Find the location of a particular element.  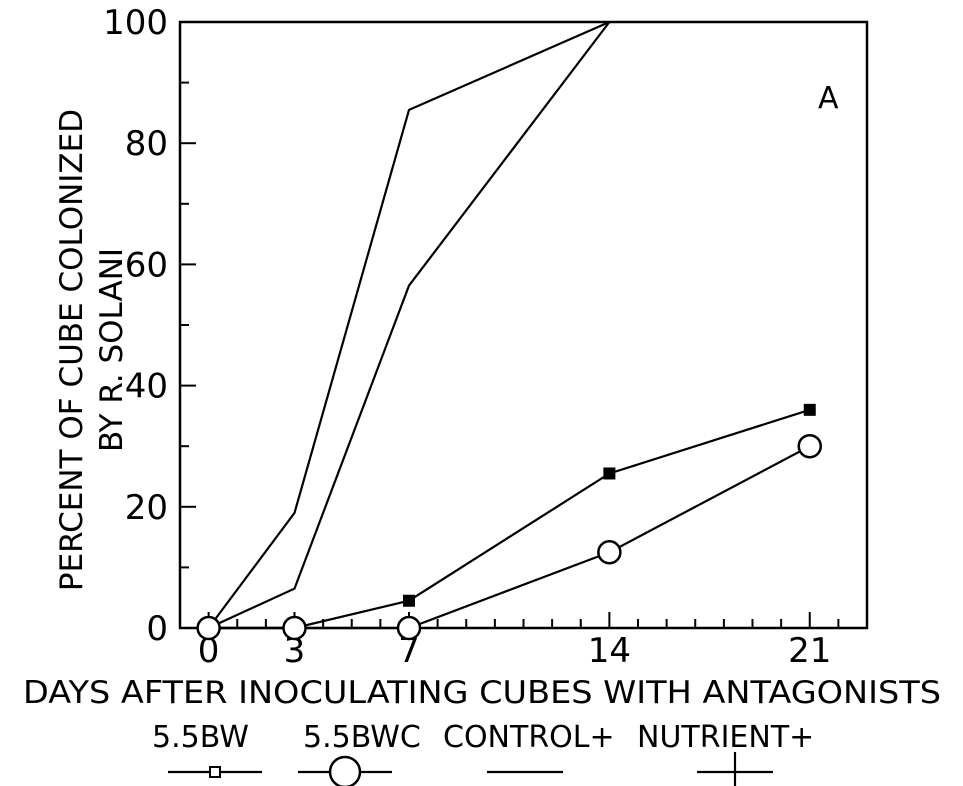

legend-label: CONTROL+ is located at coordinates (529, 737).